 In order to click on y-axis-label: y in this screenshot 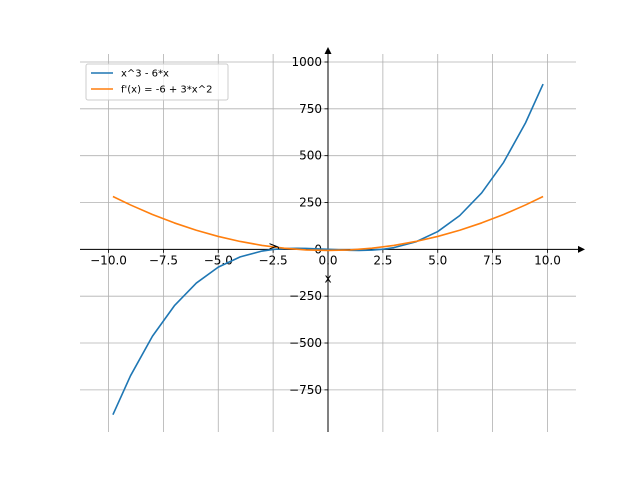, I will do `click(272, 246)`.